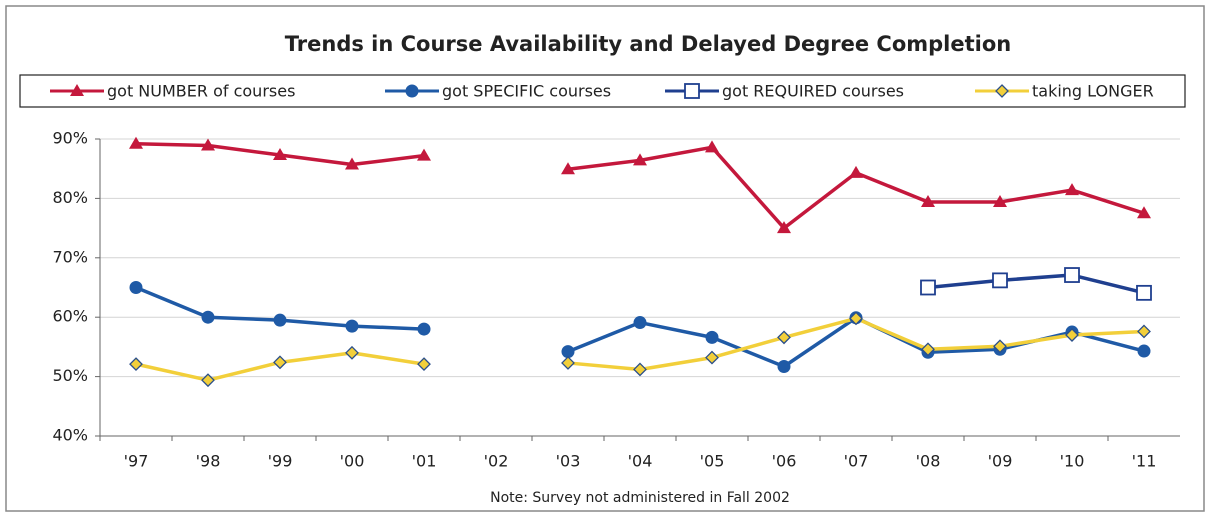 This screenshot has height=514, width=1212. I want to click on series-line, so click(1036, 284).